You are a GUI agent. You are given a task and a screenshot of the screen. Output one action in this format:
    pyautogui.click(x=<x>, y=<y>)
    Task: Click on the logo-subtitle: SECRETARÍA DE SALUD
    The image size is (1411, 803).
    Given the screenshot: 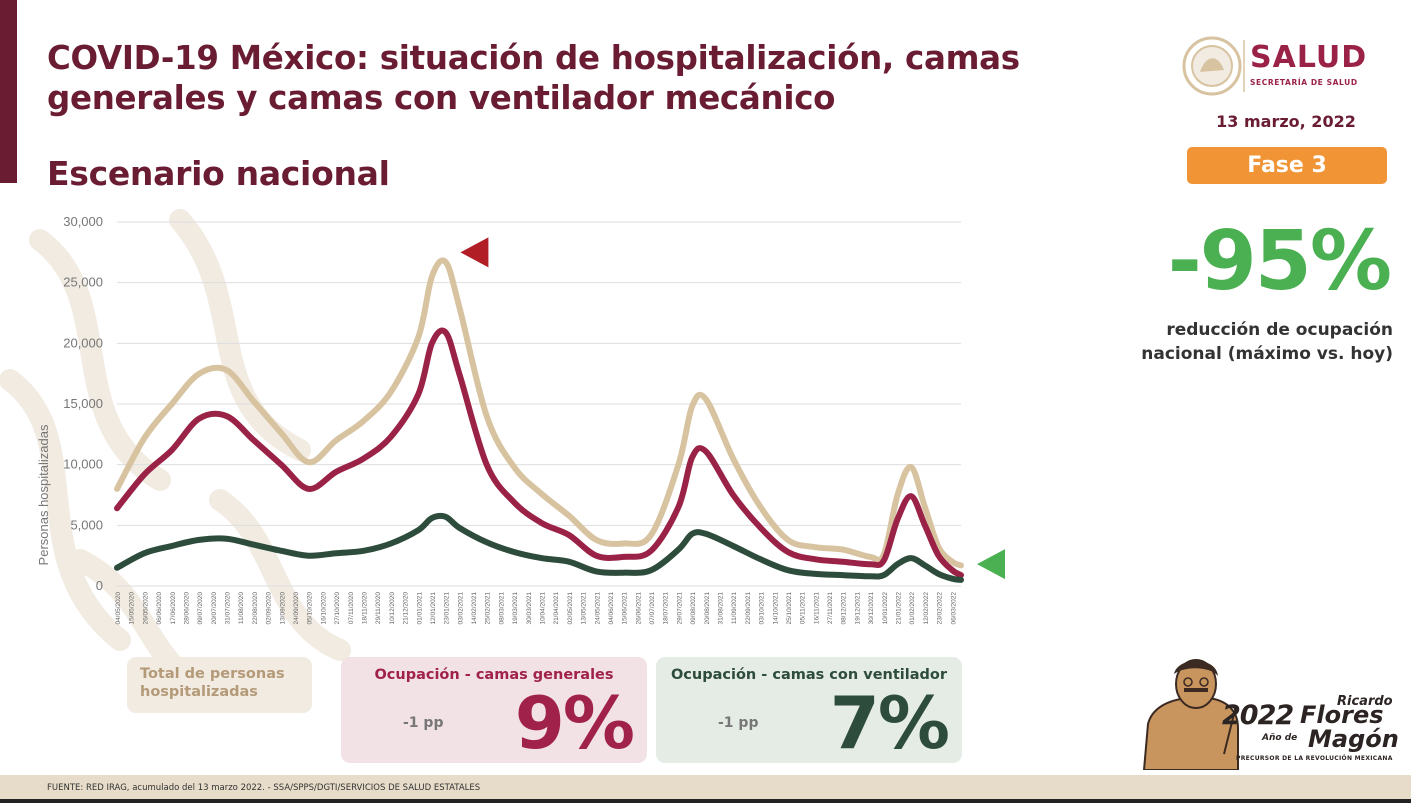 What is the action you would take?
    pyautogui.click(x=1304, y=82)
    